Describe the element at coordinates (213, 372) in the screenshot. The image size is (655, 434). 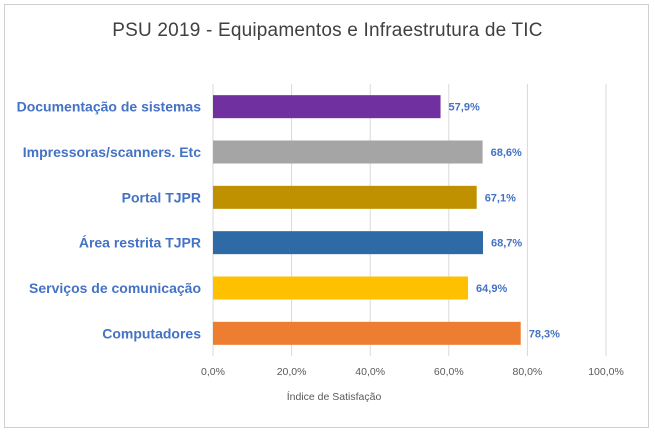
I see `x-tick-label: 0,0%` at that location.